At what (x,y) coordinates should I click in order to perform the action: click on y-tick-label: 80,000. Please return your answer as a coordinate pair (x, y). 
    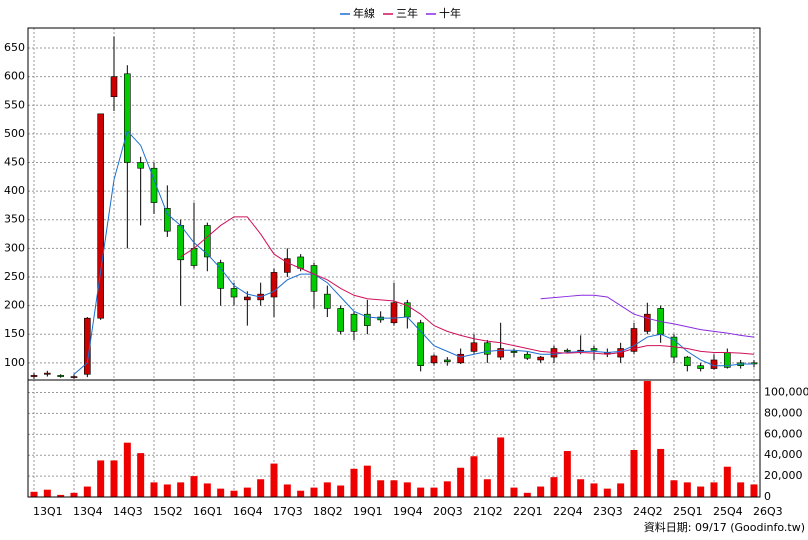
    Looking at the image, I should click on (783, 412).